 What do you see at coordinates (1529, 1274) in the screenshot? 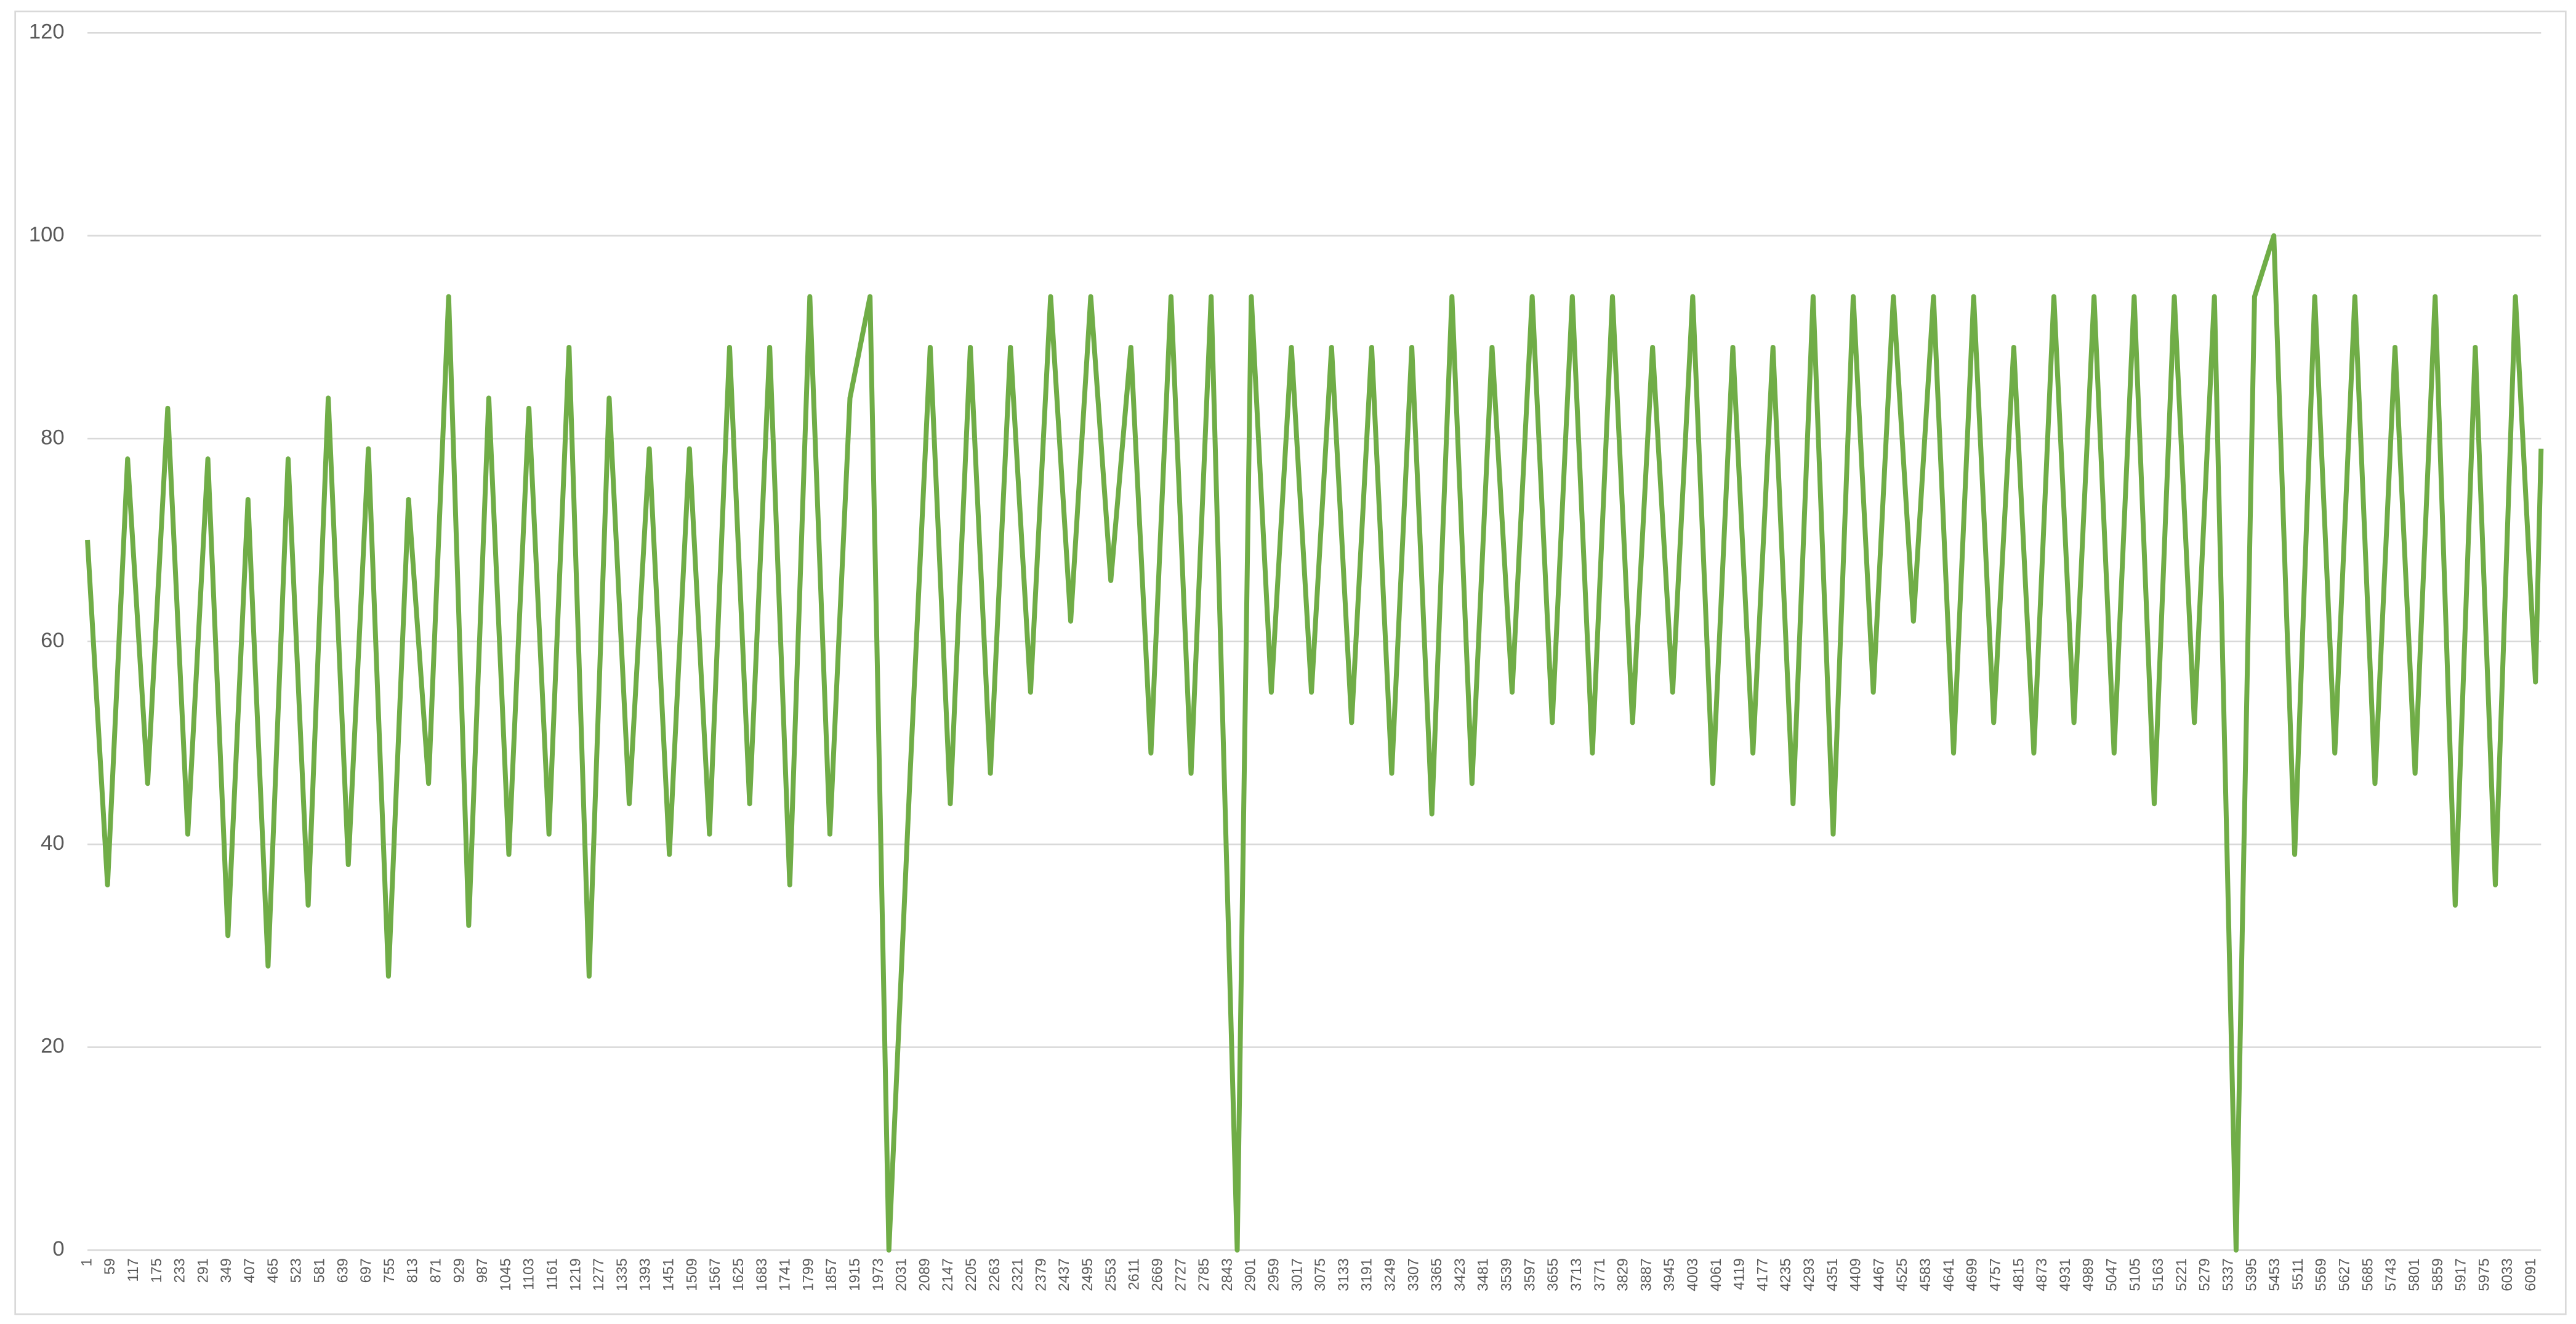
I see `x-tick-label: 3597` at bounding box center [1529, 1274].